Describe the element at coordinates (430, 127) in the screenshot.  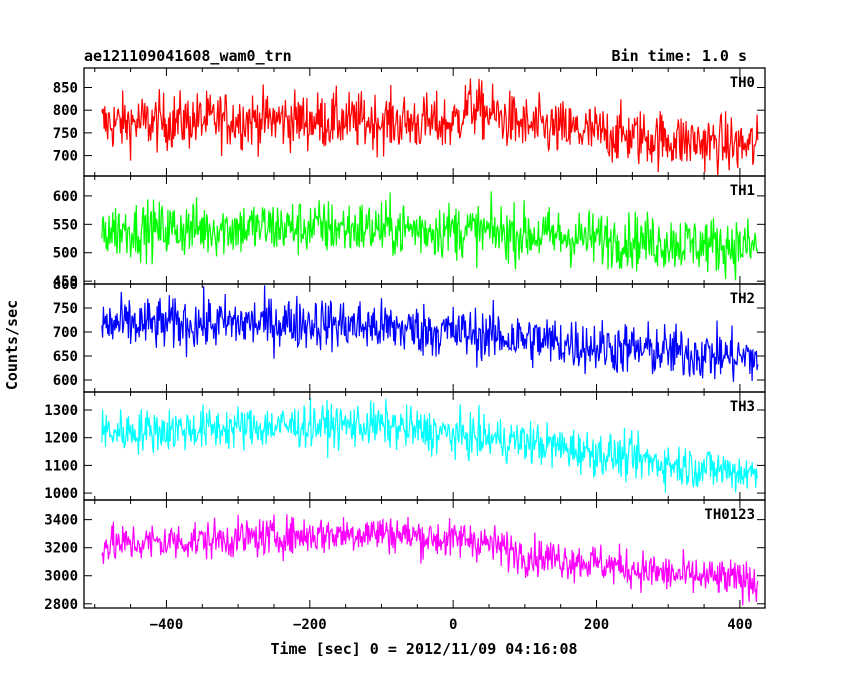
I see `series-line-th0` at that location.